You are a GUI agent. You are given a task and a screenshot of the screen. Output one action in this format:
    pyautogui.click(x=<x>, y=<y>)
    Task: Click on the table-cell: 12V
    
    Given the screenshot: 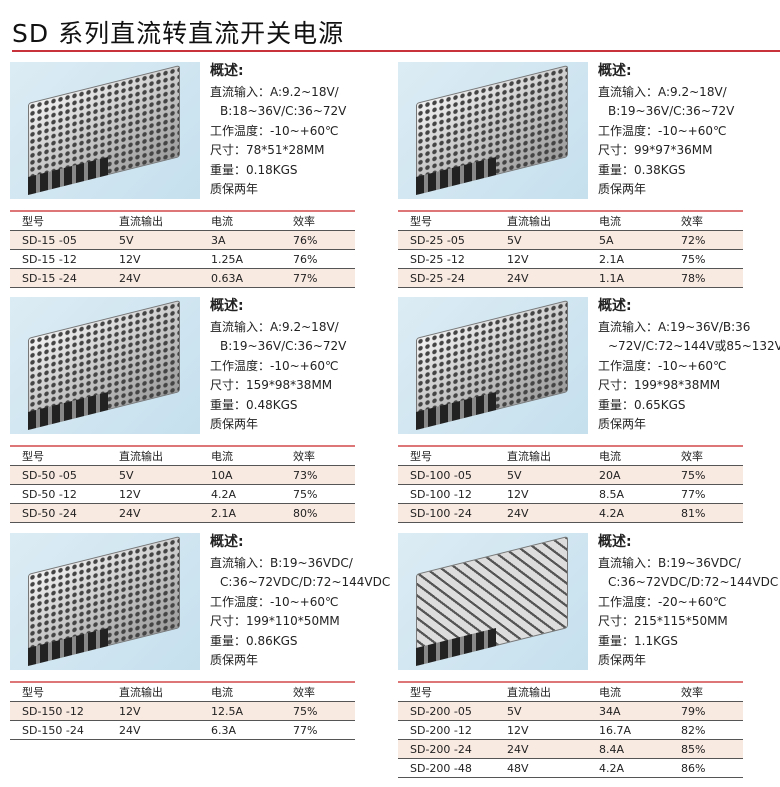 What is the action you would take?
    pyautogui.click(x=153, y=259)
    